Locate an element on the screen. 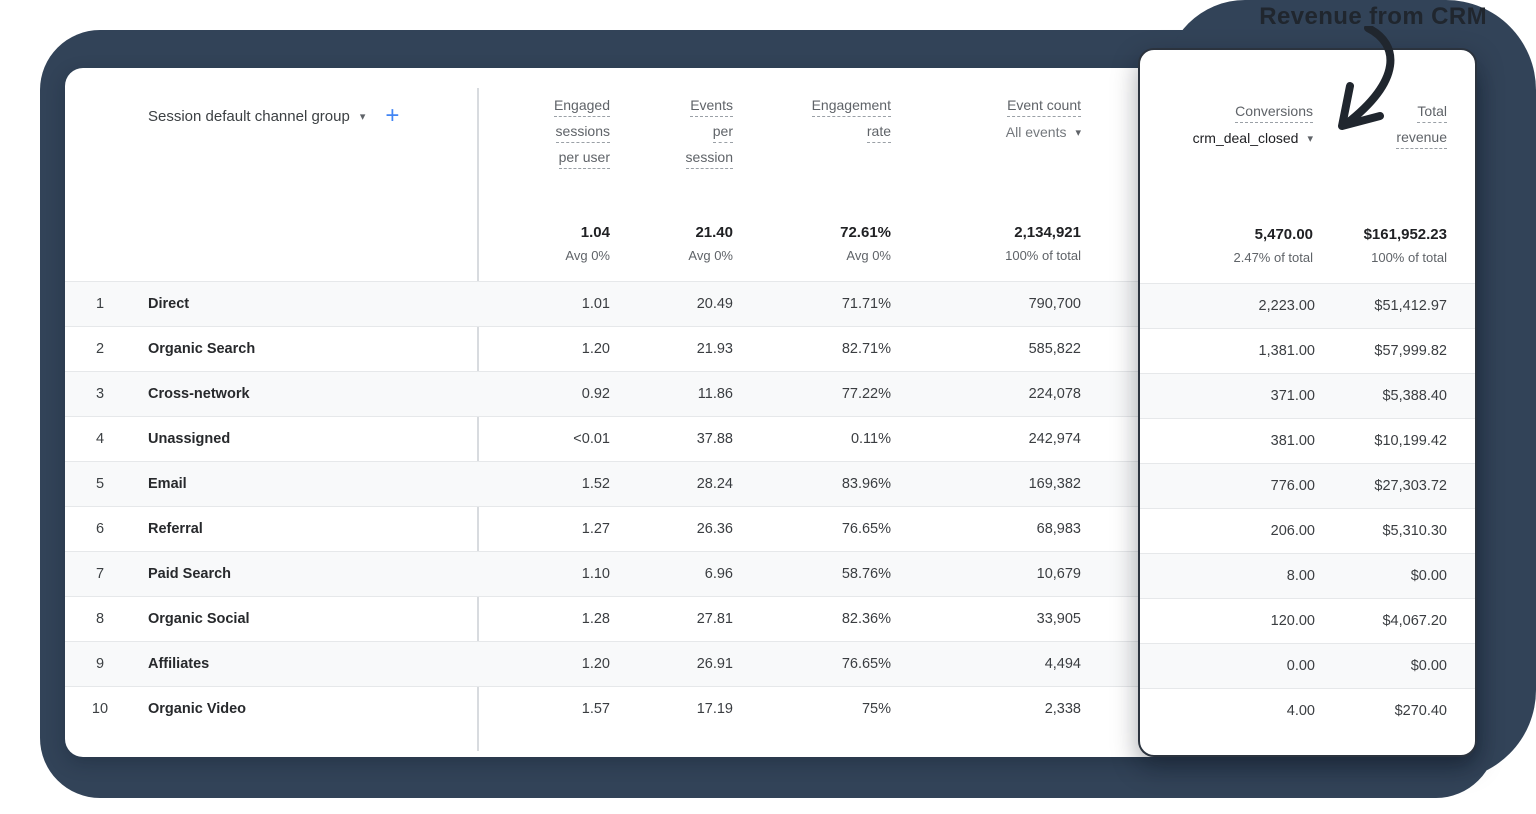  event-count-value: 4,494 is located at coordinates (1062, 664).